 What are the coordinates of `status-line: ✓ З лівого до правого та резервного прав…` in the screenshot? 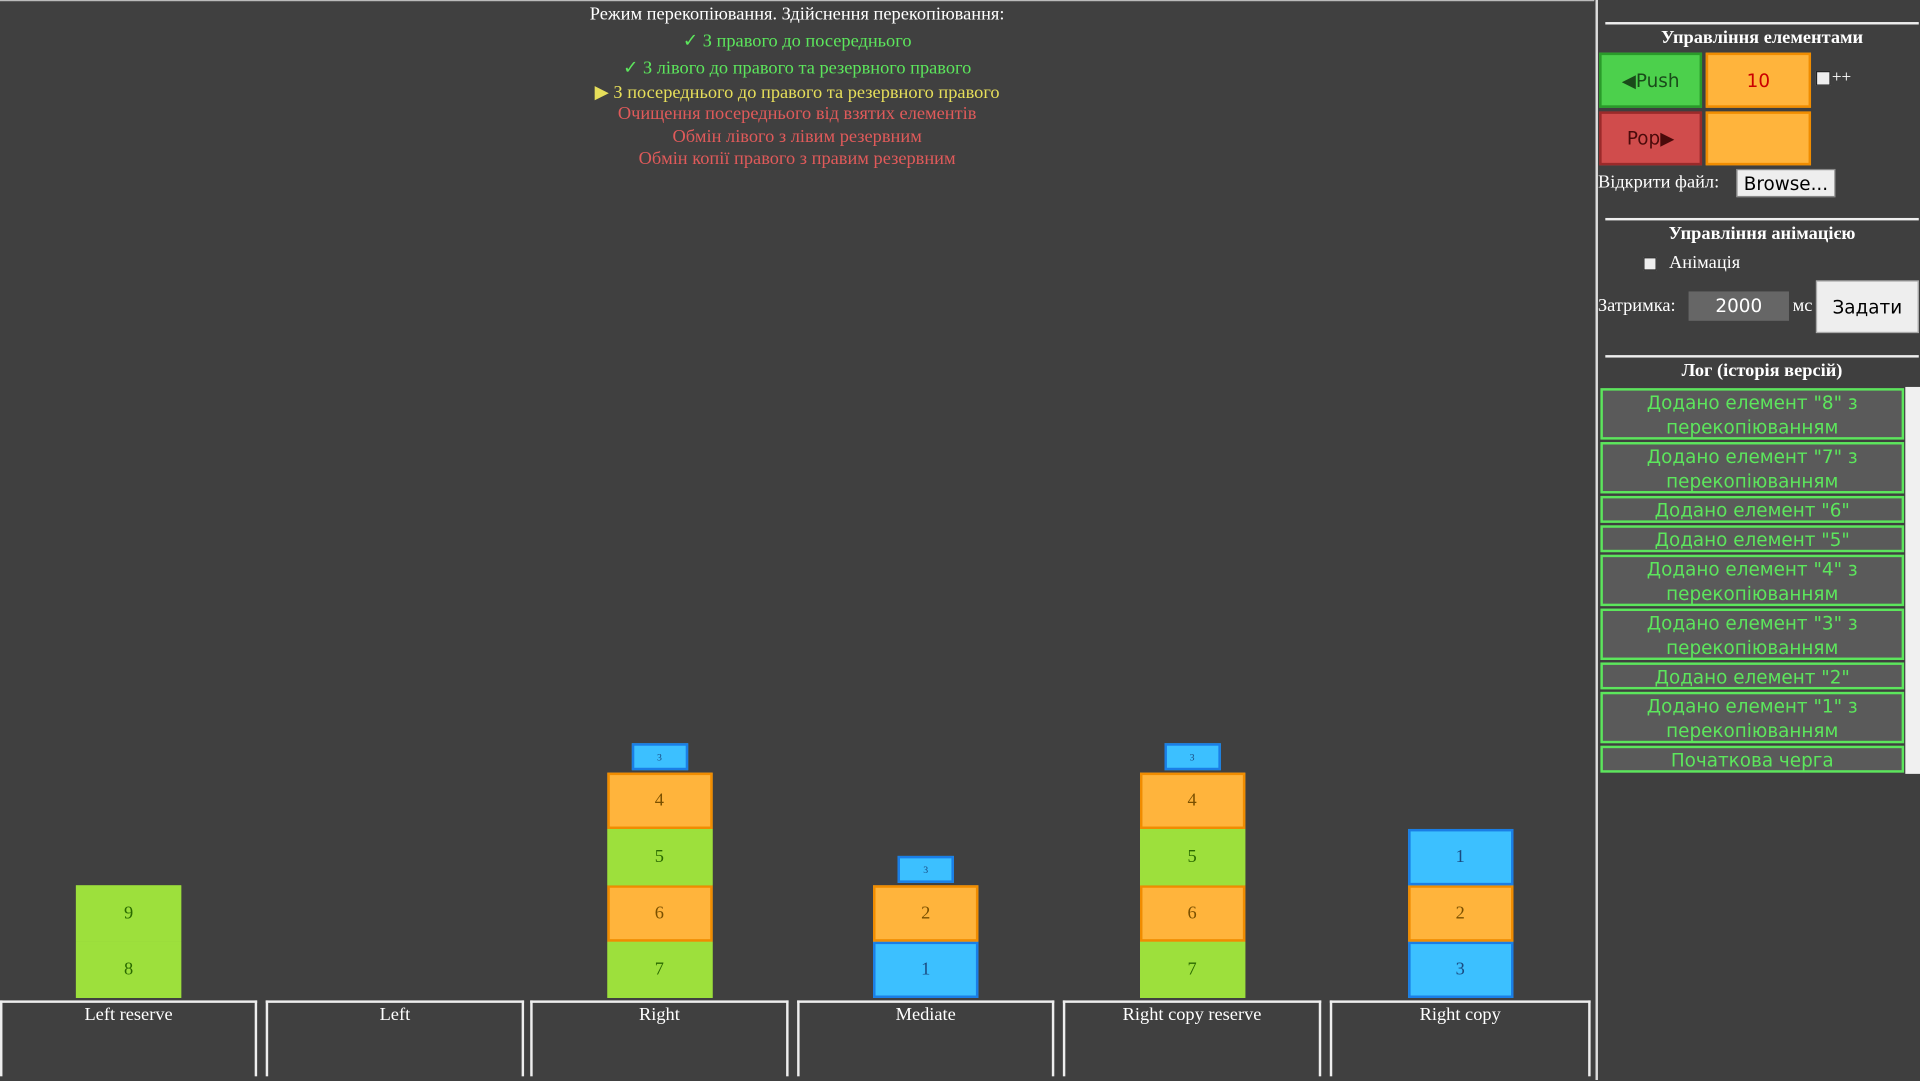 It's located at (797, 68).